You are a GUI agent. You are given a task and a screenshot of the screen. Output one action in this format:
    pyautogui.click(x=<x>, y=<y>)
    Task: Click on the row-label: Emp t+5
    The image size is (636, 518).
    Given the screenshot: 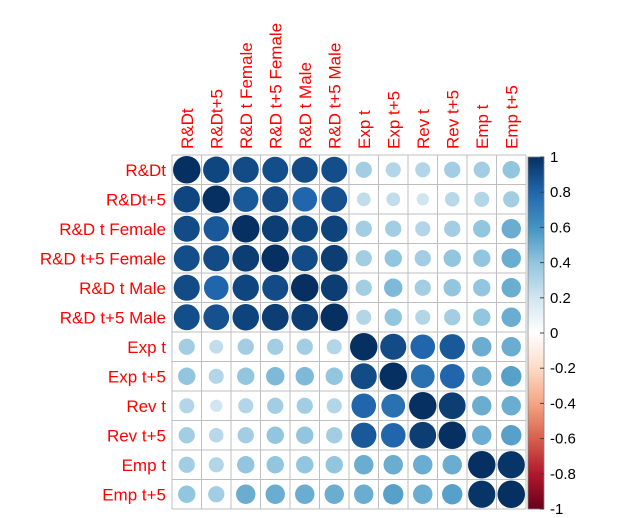 What is the action you would take?
    pyautogui.click(x=134, y=494)
    